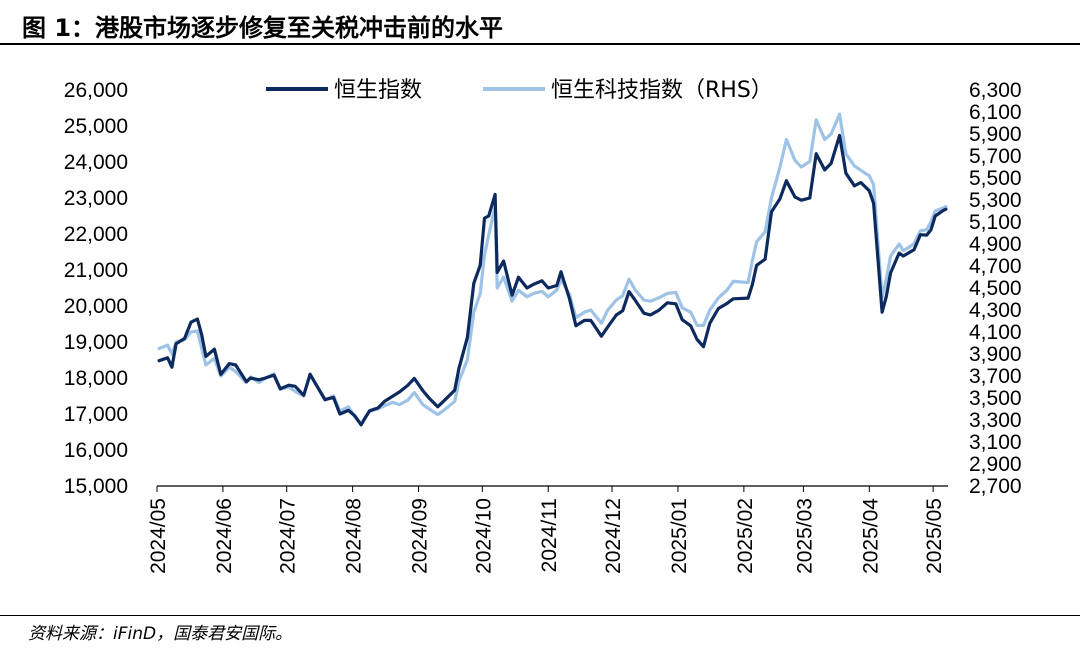  Describe the element at coordinates (96, 414) in the screenshot. I see `y-left-tick-label: 17,000` at that location.